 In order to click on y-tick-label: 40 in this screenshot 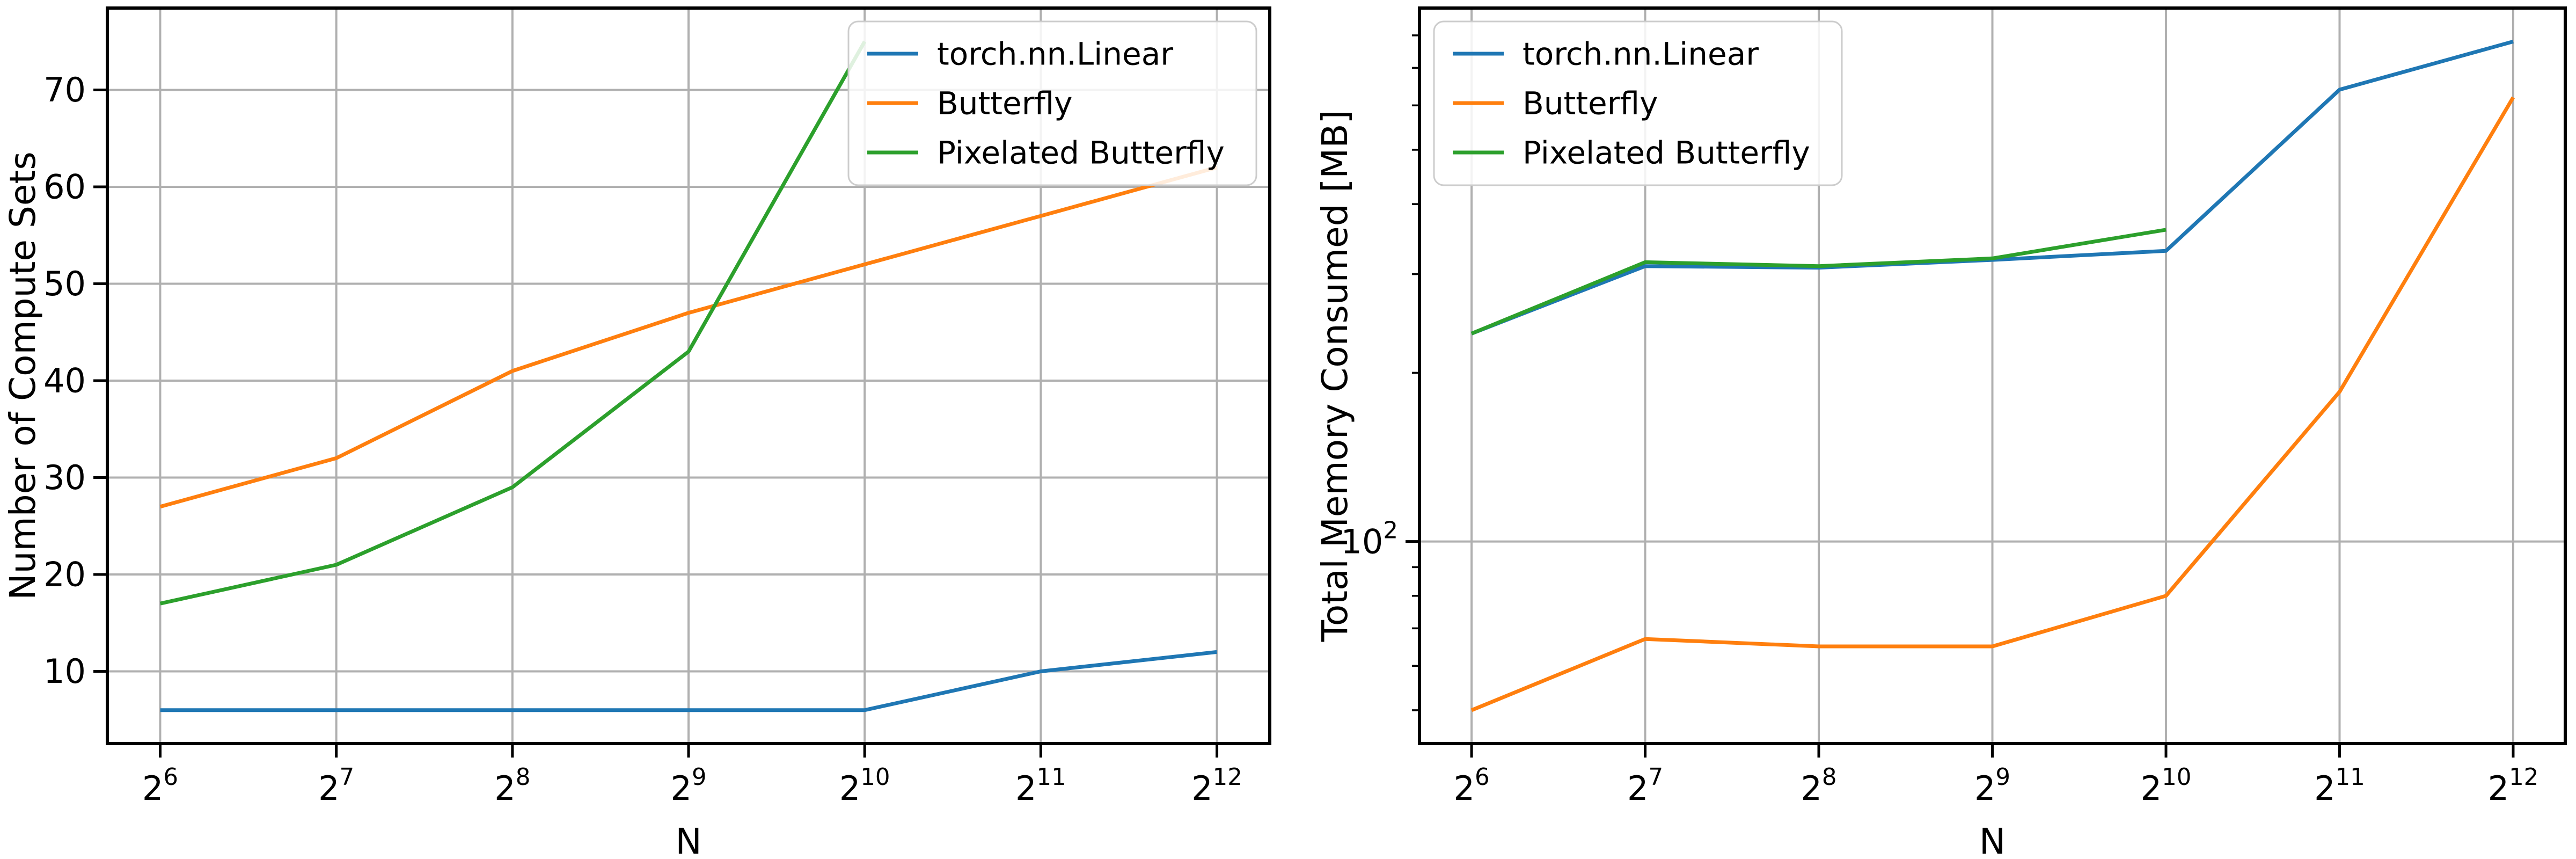, I will do `click(64, 381)`.